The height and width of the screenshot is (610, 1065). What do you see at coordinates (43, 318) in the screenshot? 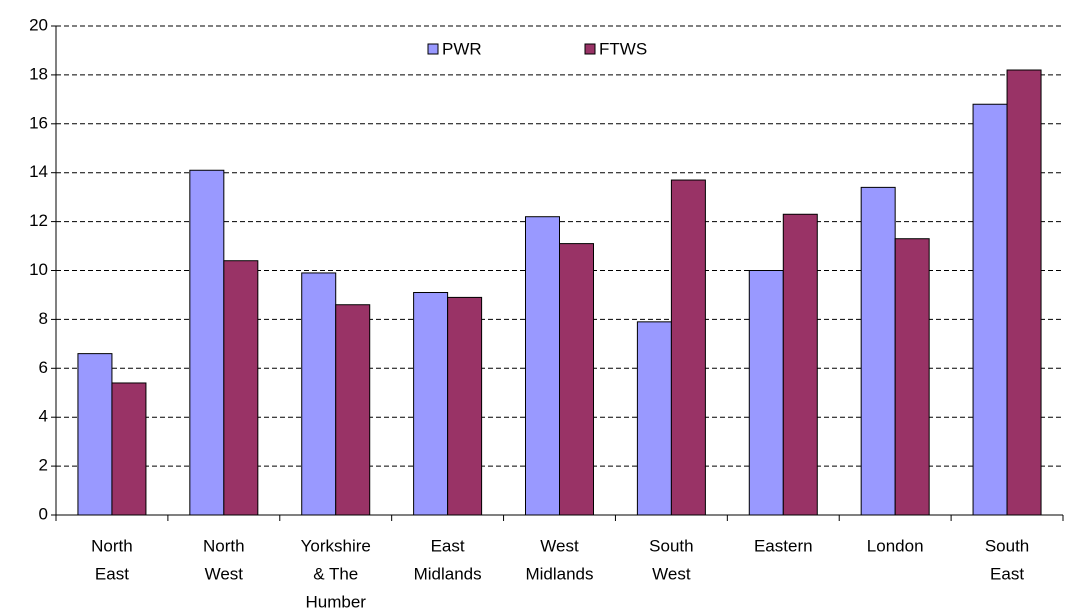
I see `y-tick-label: 8` at bounding box center [43, 318].